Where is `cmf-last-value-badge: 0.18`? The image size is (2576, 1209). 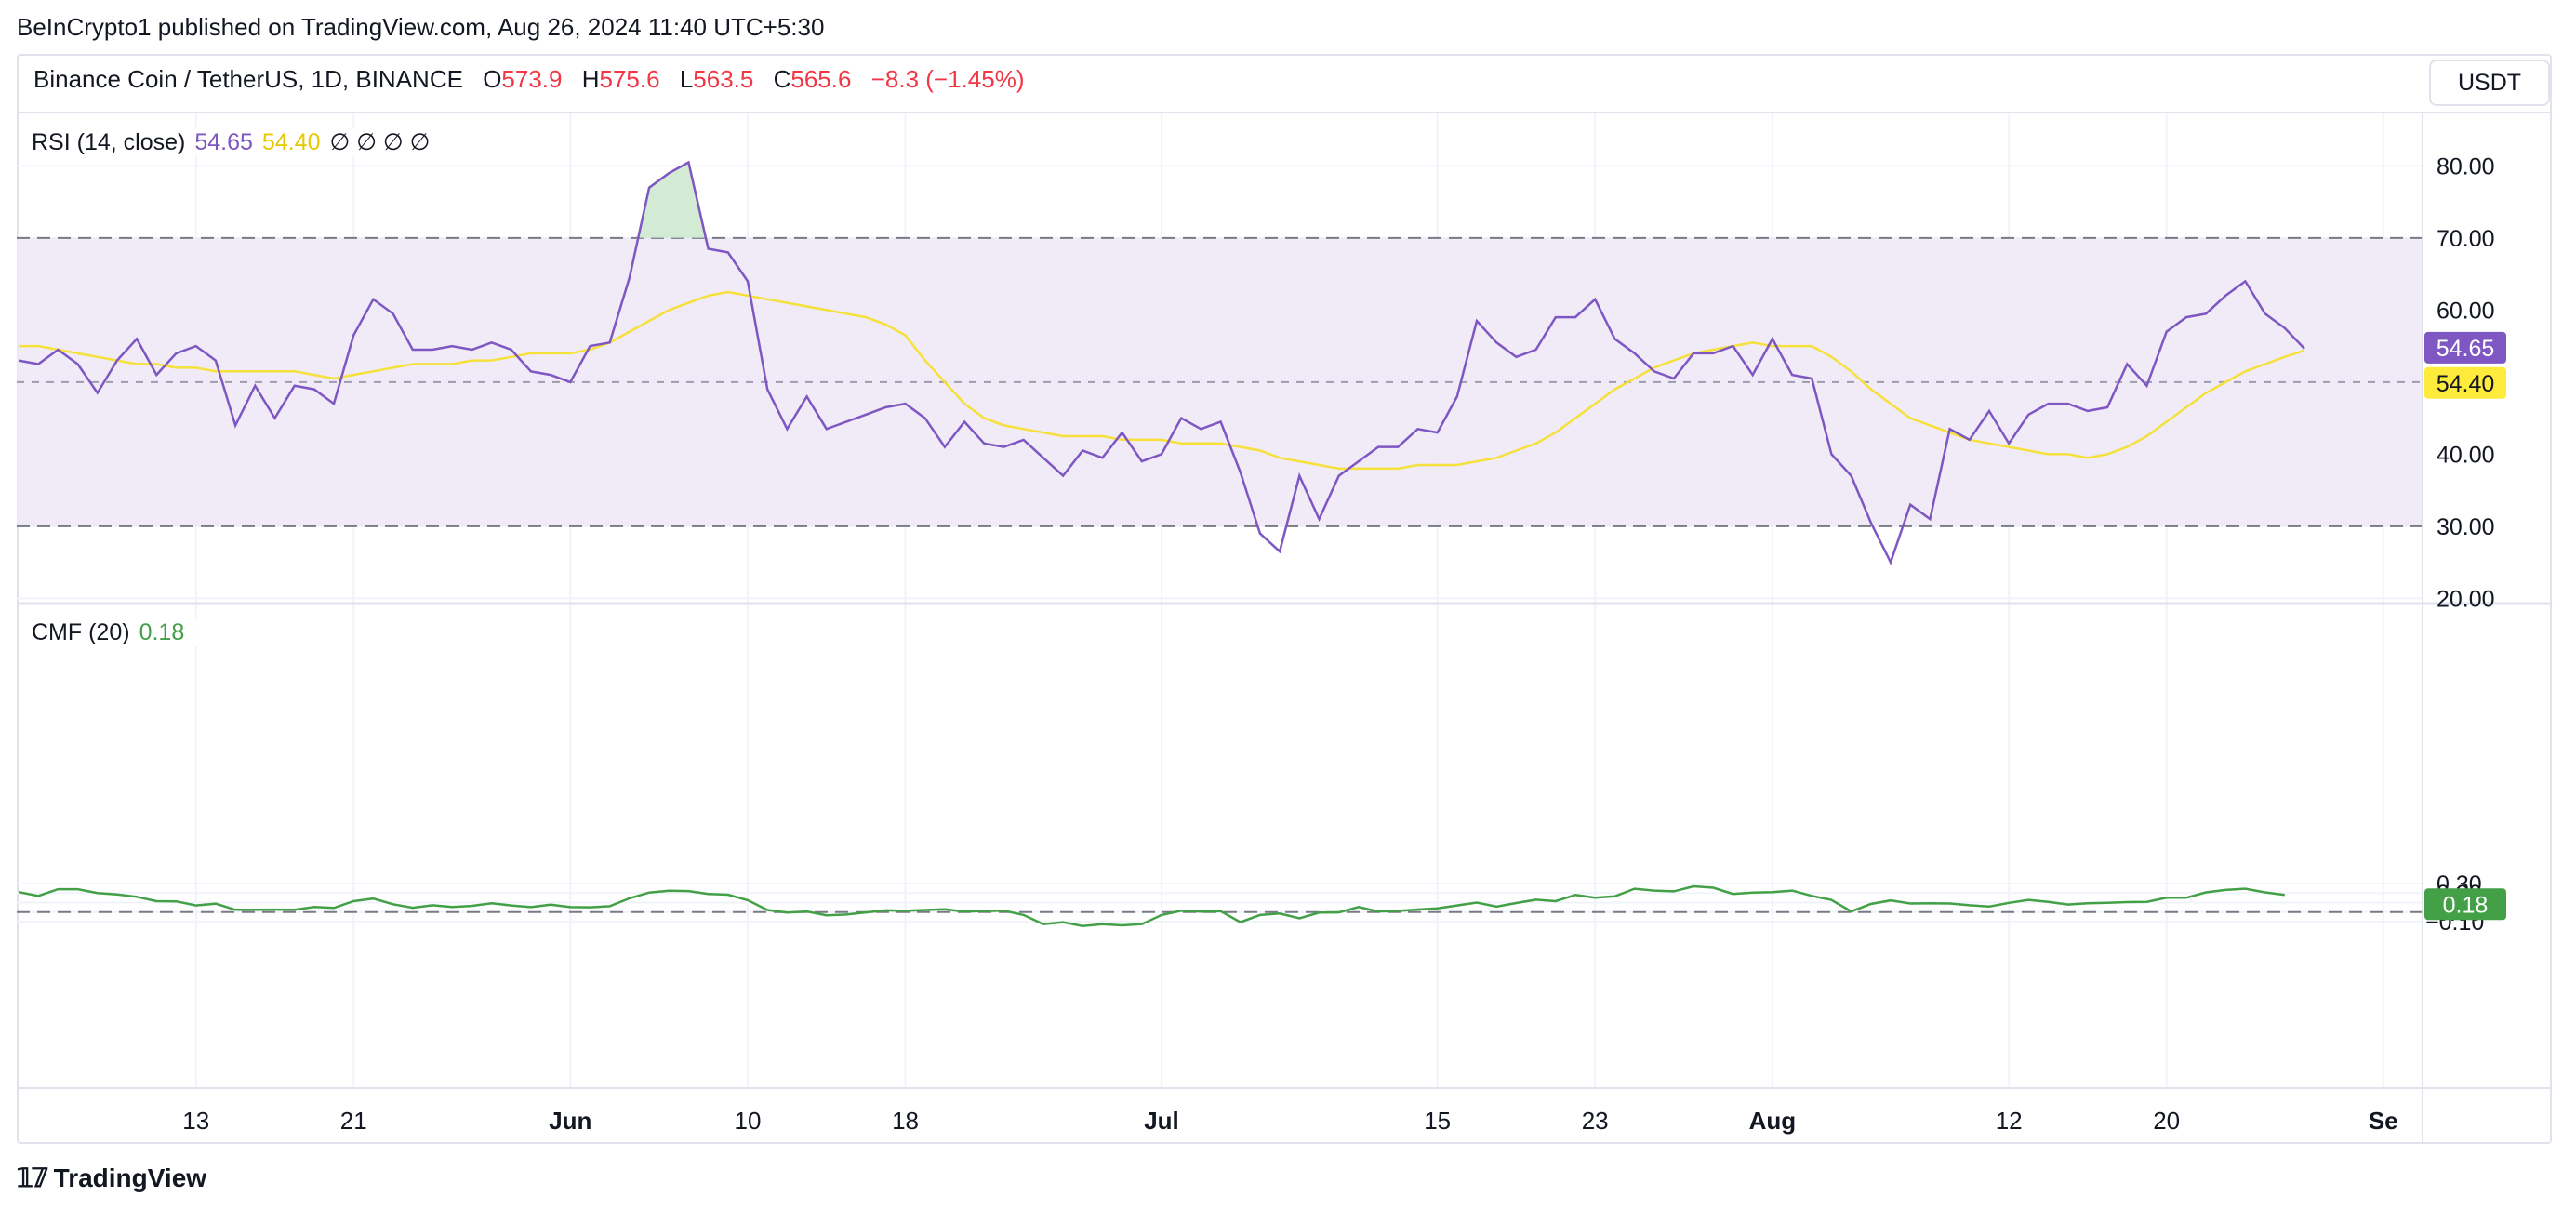 cmf-last-value-badge: 0.18 is located at coordinates (2466, 905).